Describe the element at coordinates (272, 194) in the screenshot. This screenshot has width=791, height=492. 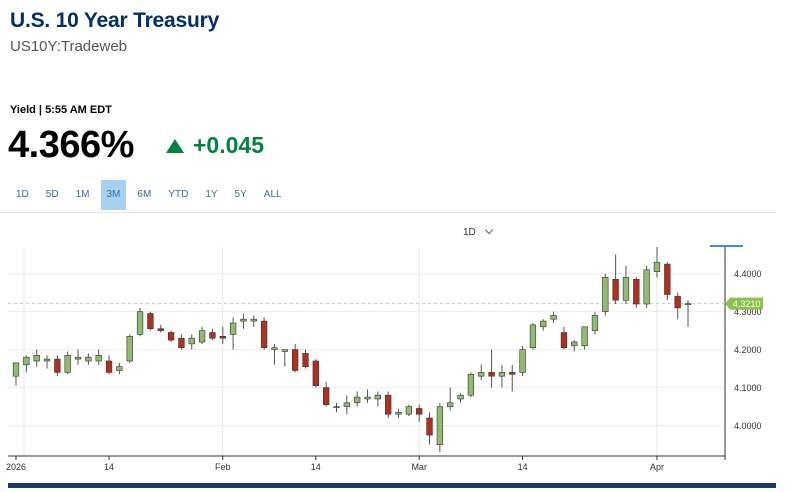
I see `range-button-all: ALL` at that location.